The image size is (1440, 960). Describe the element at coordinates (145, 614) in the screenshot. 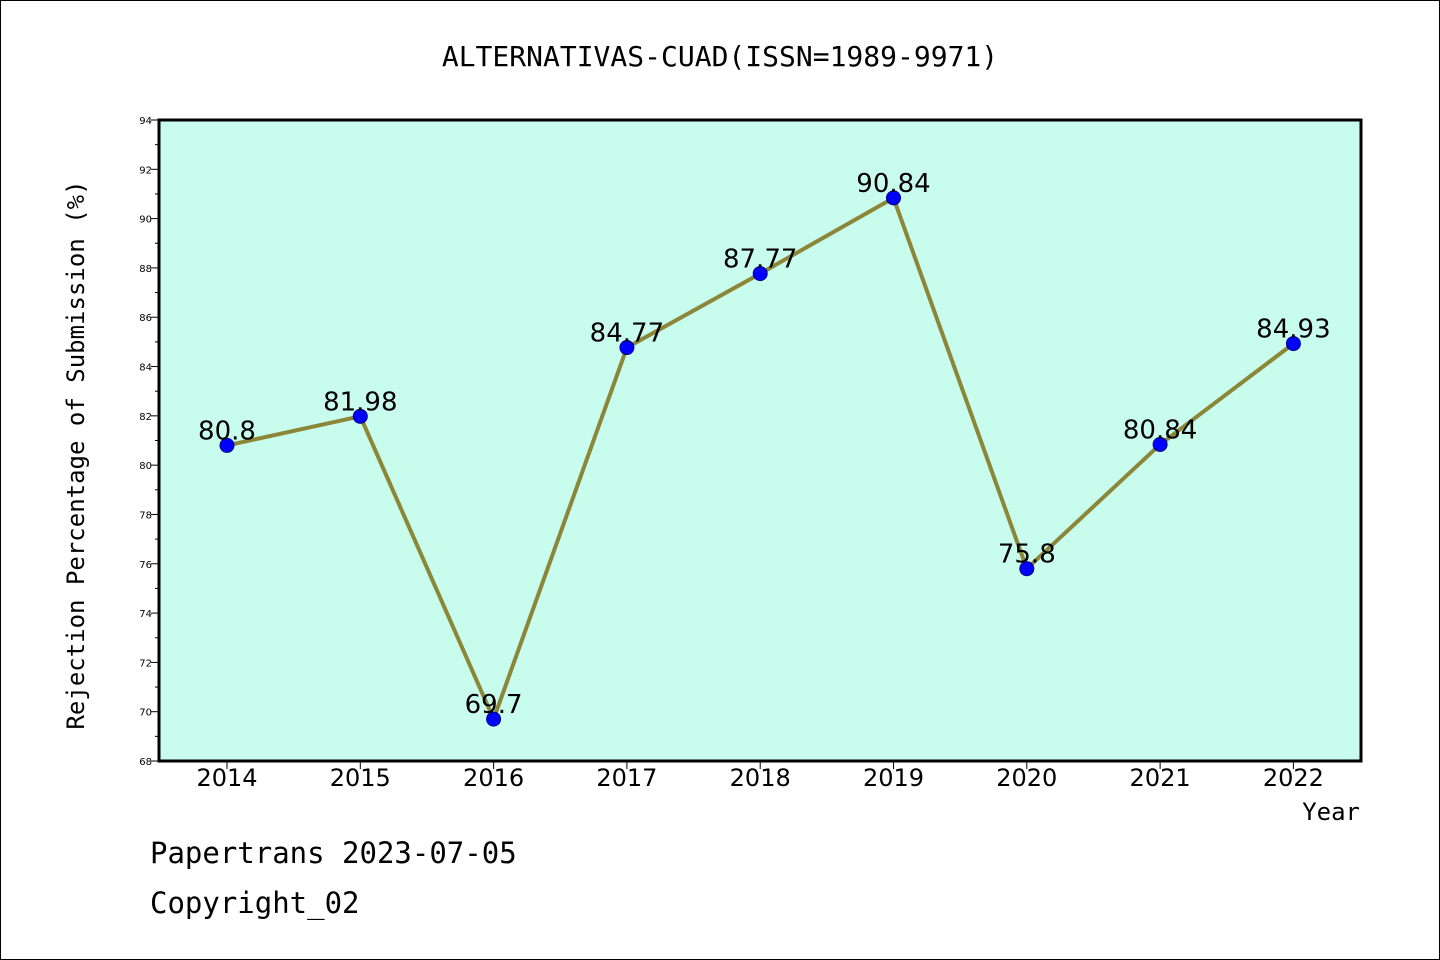

I see `y-tick-label: 74` at that location.